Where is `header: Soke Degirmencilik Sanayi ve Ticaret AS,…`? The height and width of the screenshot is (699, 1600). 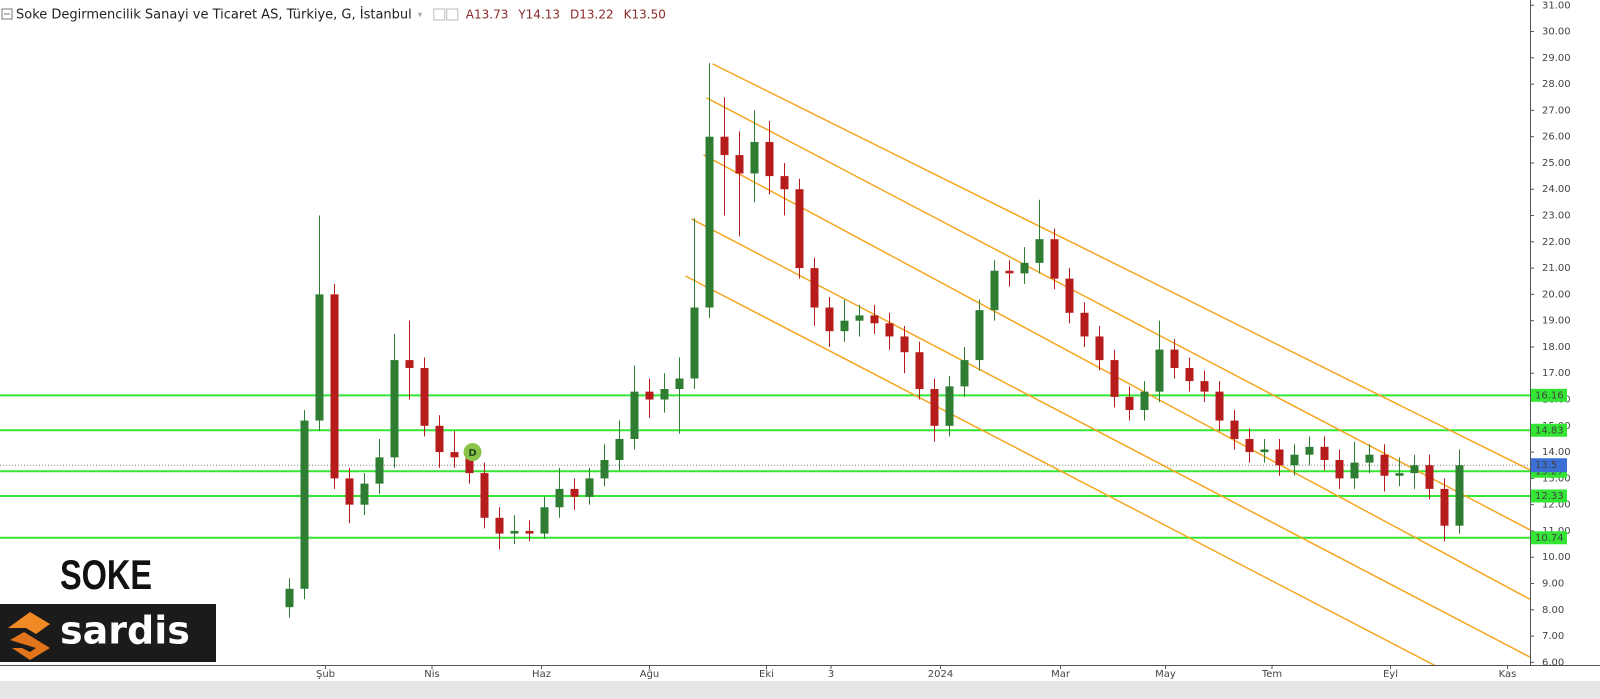 header: Soke Degirmencilik Sanayi ve Ticaret AS,… is located at coordinates (333, 15).